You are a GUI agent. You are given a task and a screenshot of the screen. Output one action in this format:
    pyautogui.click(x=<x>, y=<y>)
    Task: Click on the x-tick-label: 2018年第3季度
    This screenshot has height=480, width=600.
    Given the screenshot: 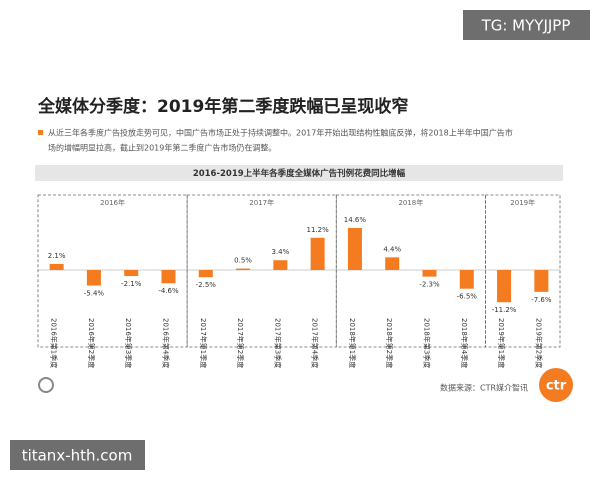 What is the action you would take?
    pyautogui.click(x=427, y=343)
    